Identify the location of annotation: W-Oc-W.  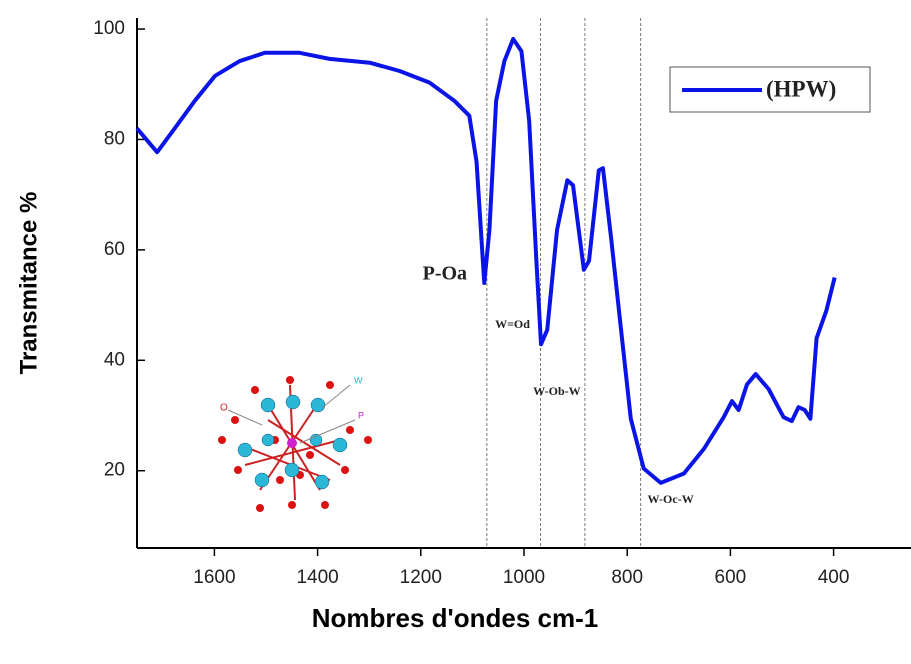
(671, 499).